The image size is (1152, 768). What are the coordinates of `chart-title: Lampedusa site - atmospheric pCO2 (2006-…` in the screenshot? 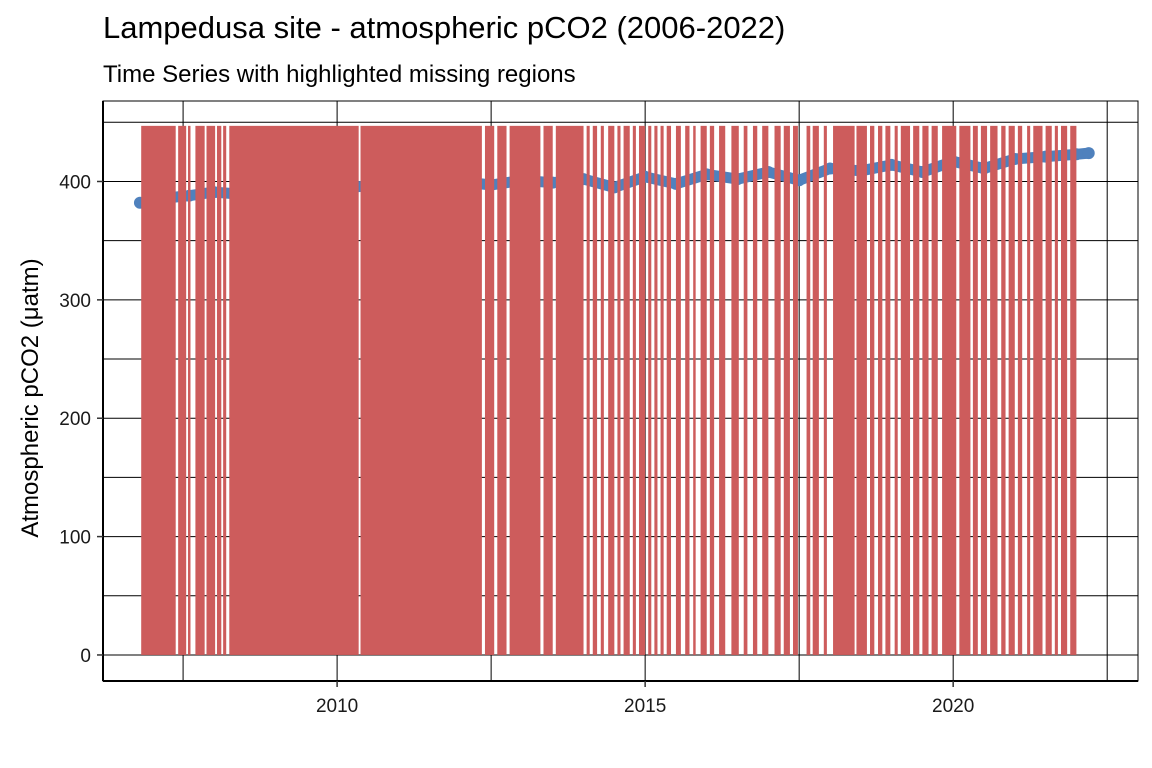 It's located at (444, 27).